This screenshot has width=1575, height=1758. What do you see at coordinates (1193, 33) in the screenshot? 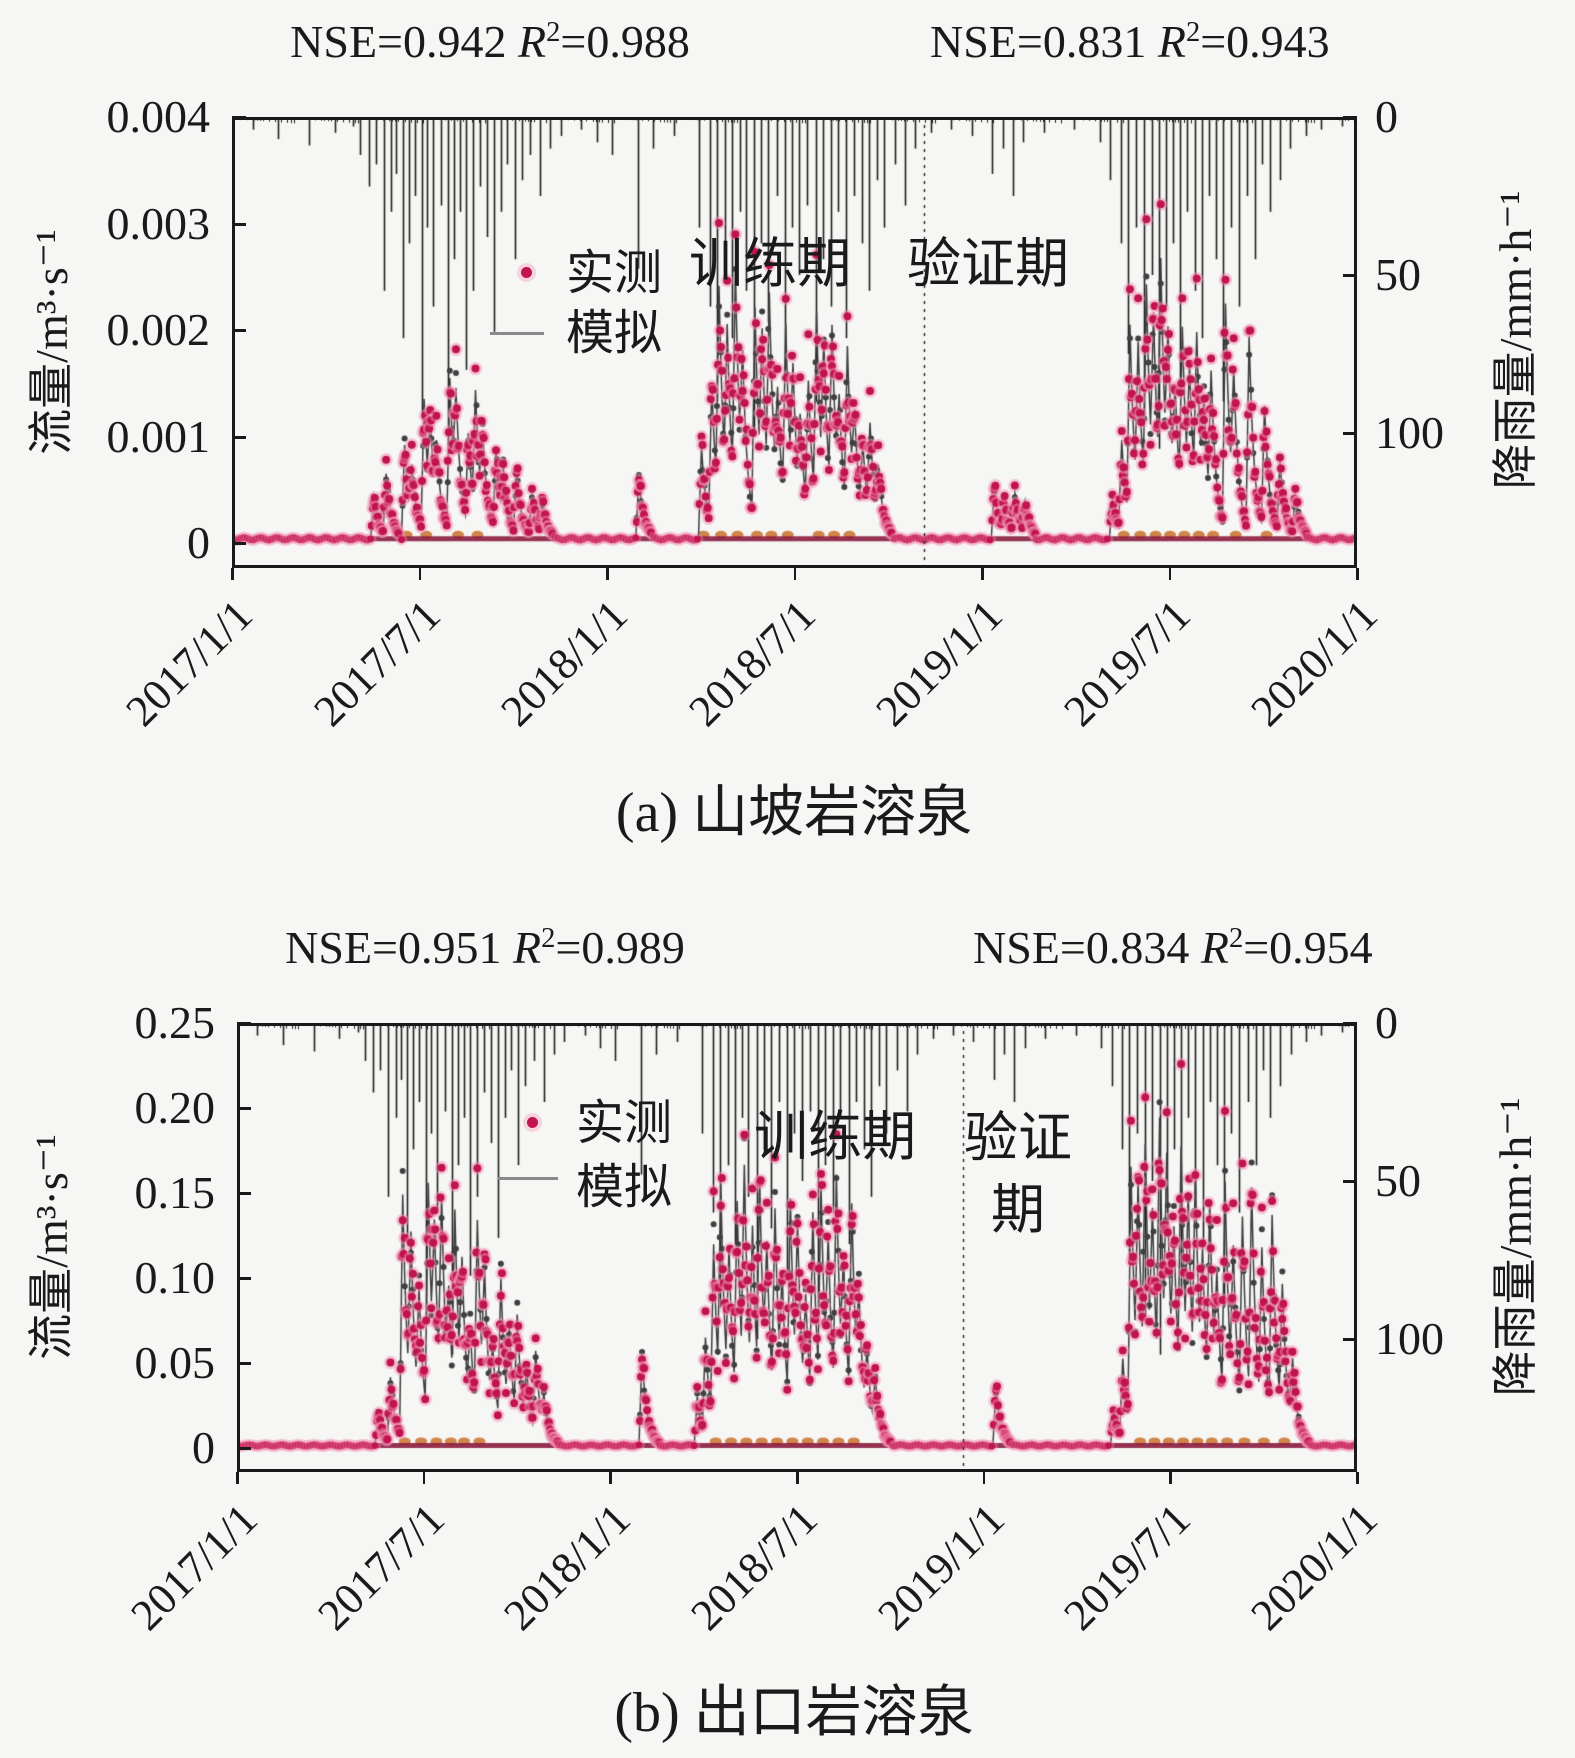
I see `panel-a-valid-stats-part: 2` at bounding box center [1193, 33].